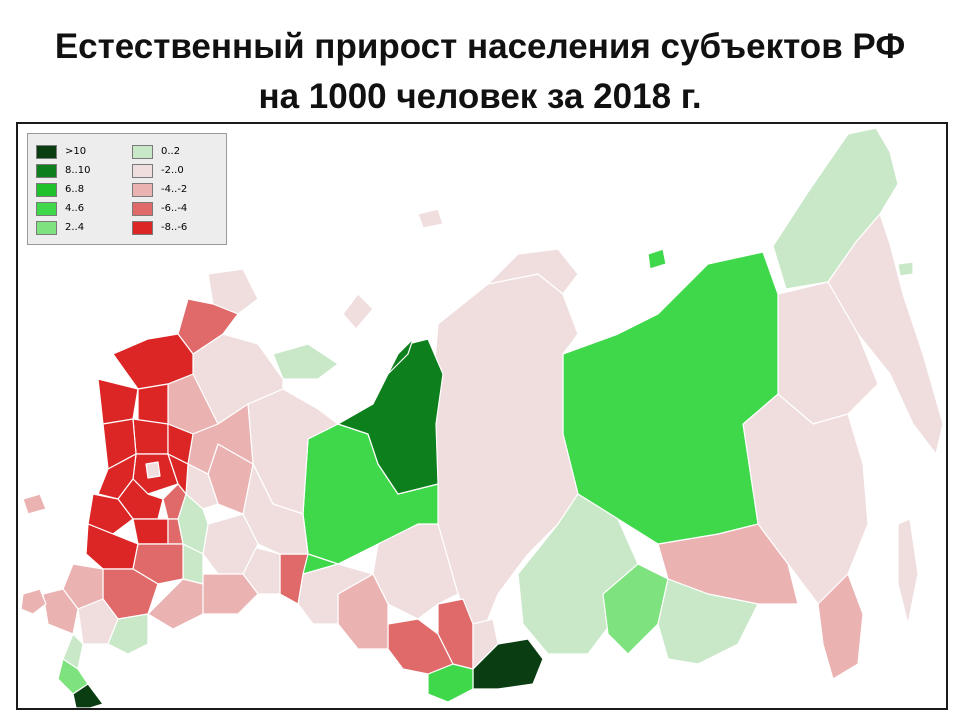  What do you see at coordinates (335, 594) in the screenshot?
I see `region-omsk` at bounding box center [335, 594].